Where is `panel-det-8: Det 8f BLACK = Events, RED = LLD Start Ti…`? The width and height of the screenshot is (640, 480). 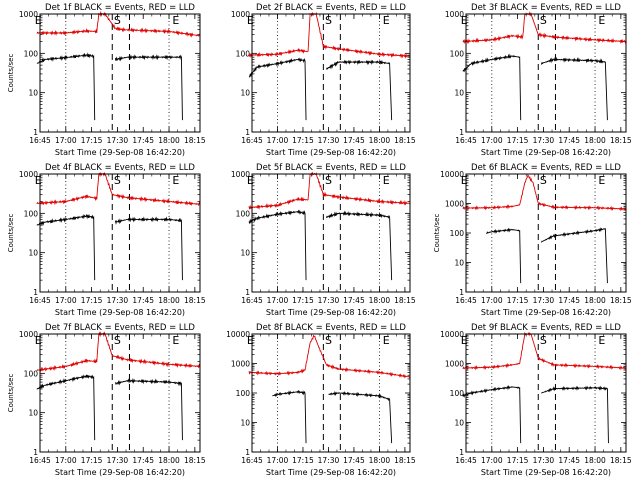
panel-det-8: Det 8f BLACK = Events, RED = LLD Start Ti… is located at coordinates (321, 400).